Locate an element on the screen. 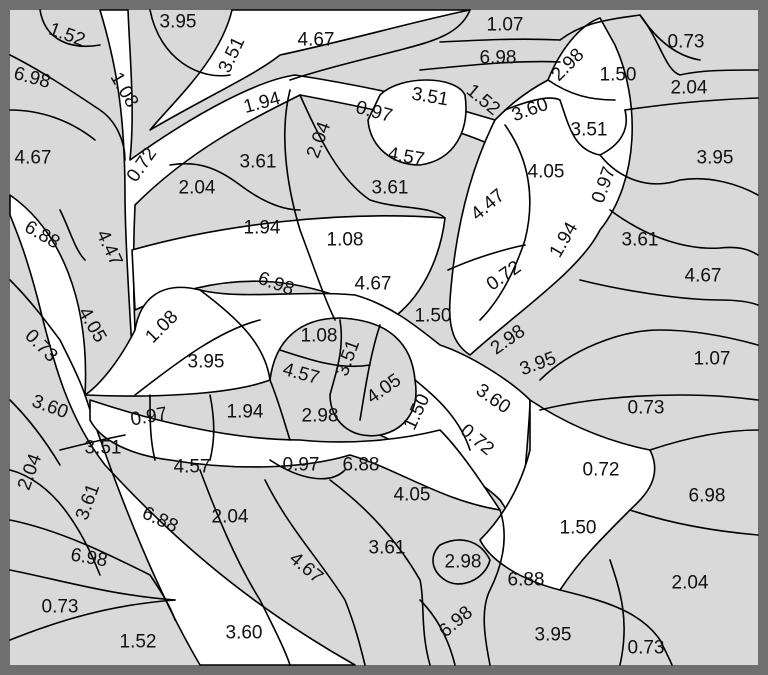  right-curved-band is located at coordinates (540, 186).